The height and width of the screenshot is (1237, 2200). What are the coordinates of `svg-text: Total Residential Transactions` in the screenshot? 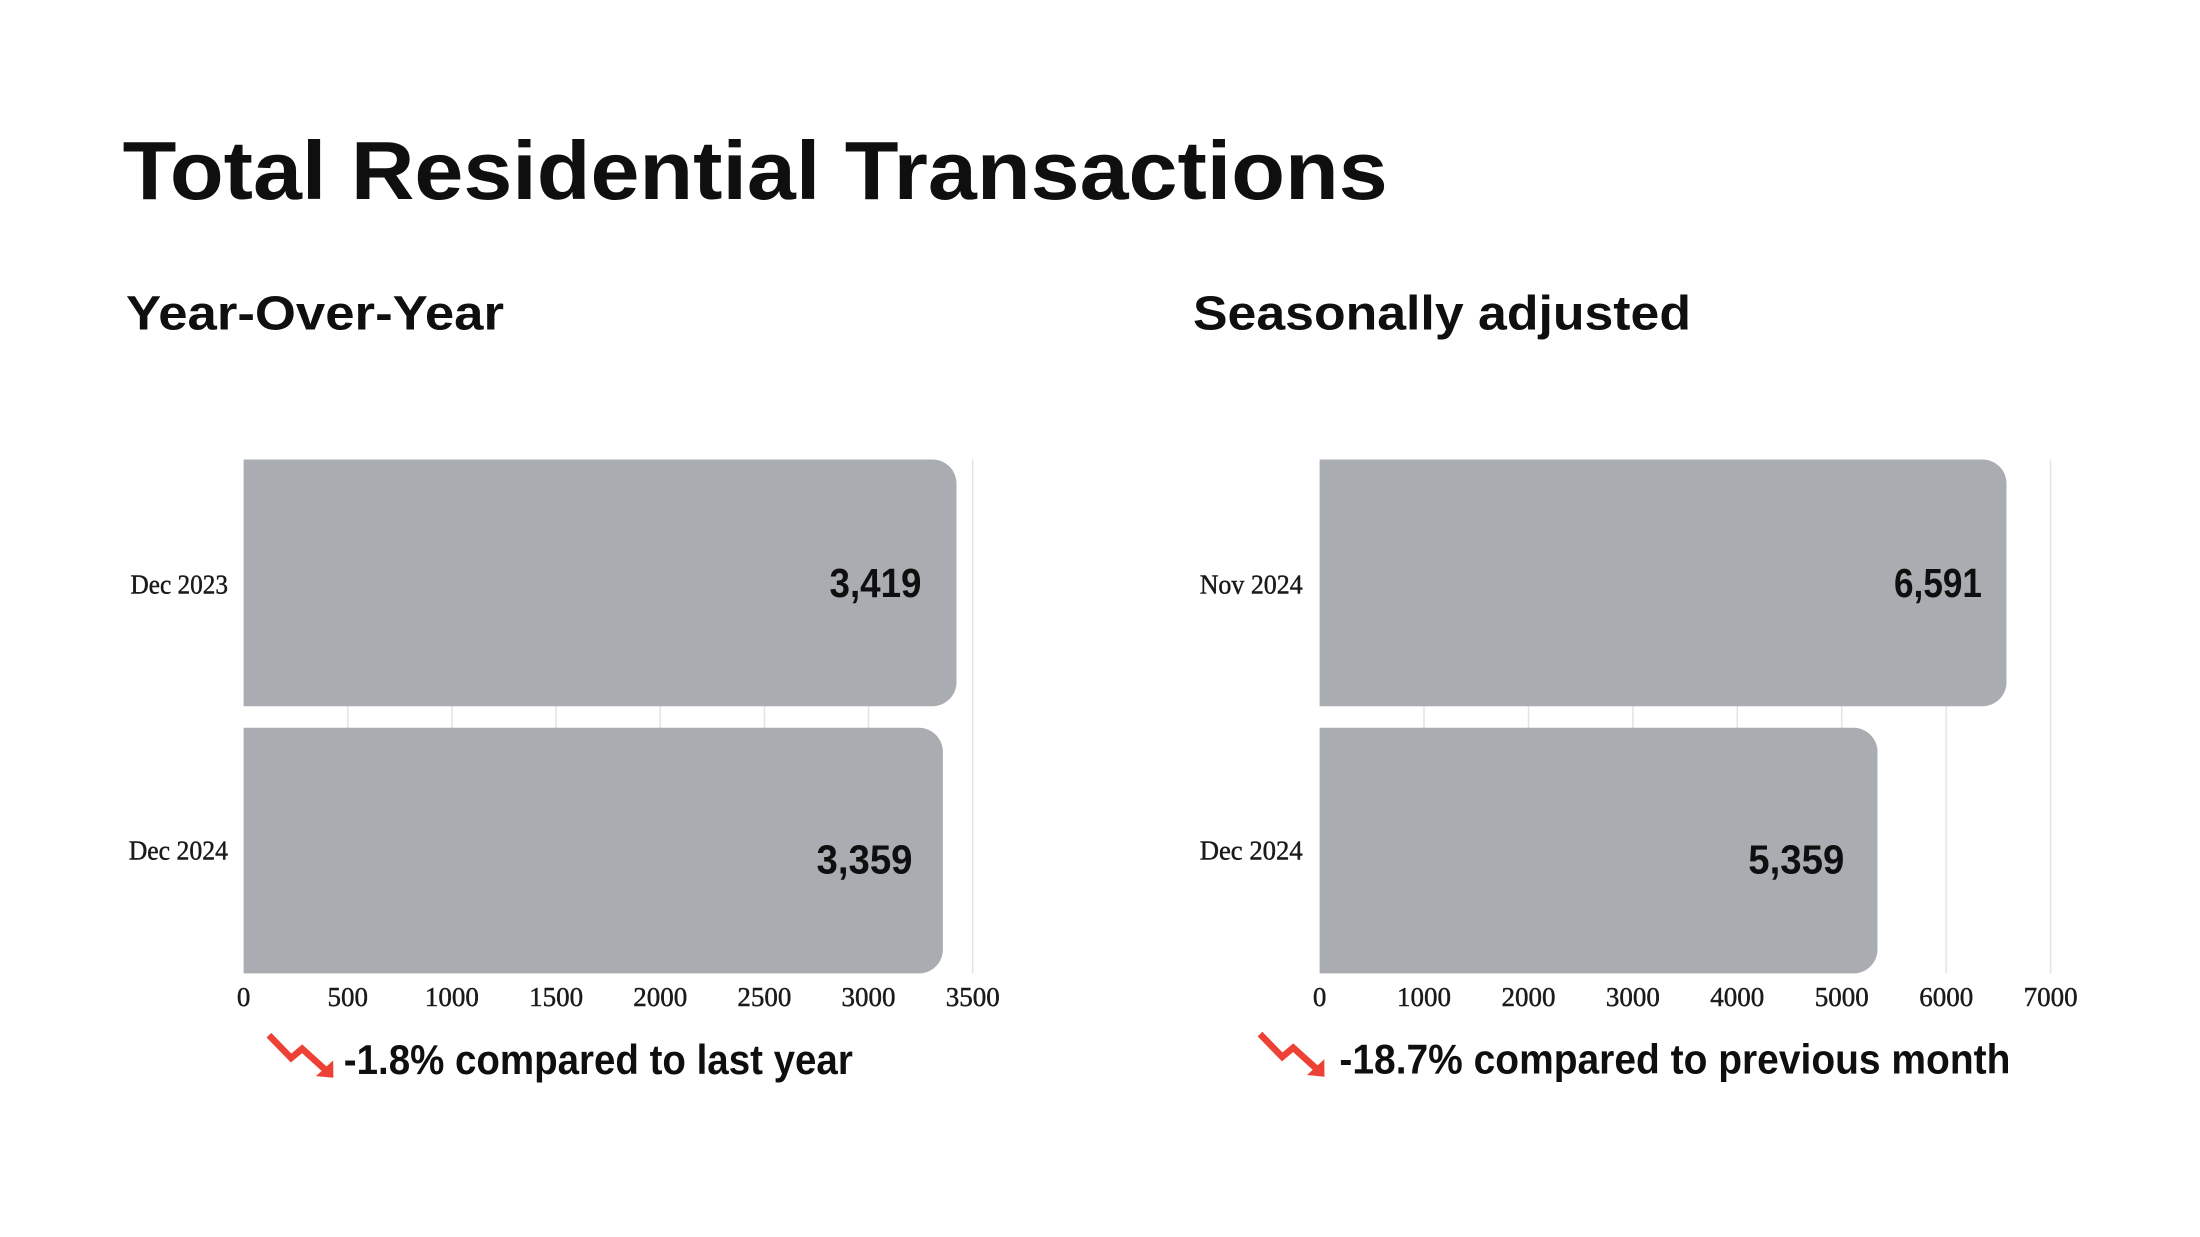 It's located at (755, 170).